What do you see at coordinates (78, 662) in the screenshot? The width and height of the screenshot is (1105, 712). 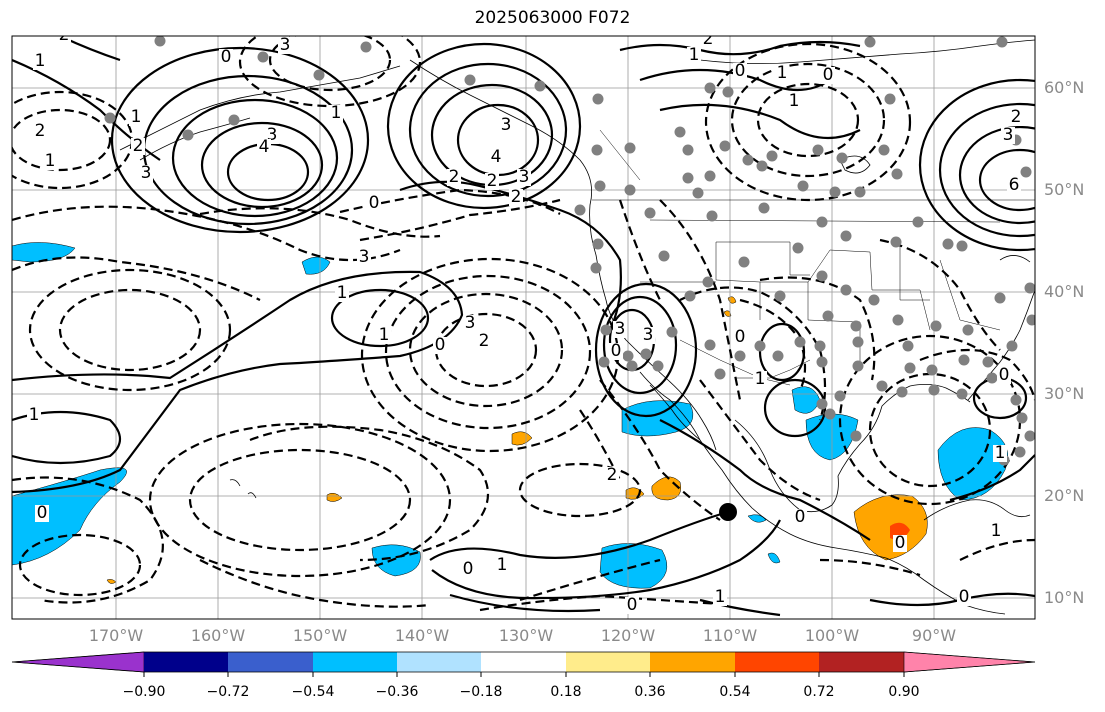 I see `colorbar-extend-low` at bounding box center [78, 662].